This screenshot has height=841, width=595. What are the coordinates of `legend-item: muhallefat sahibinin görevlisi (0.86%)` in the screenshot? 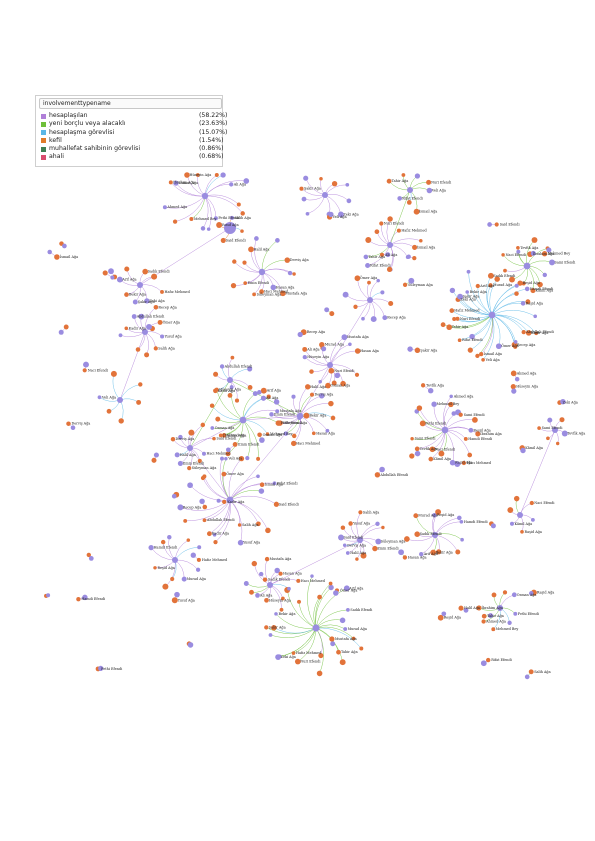 It's located at (132, 149).